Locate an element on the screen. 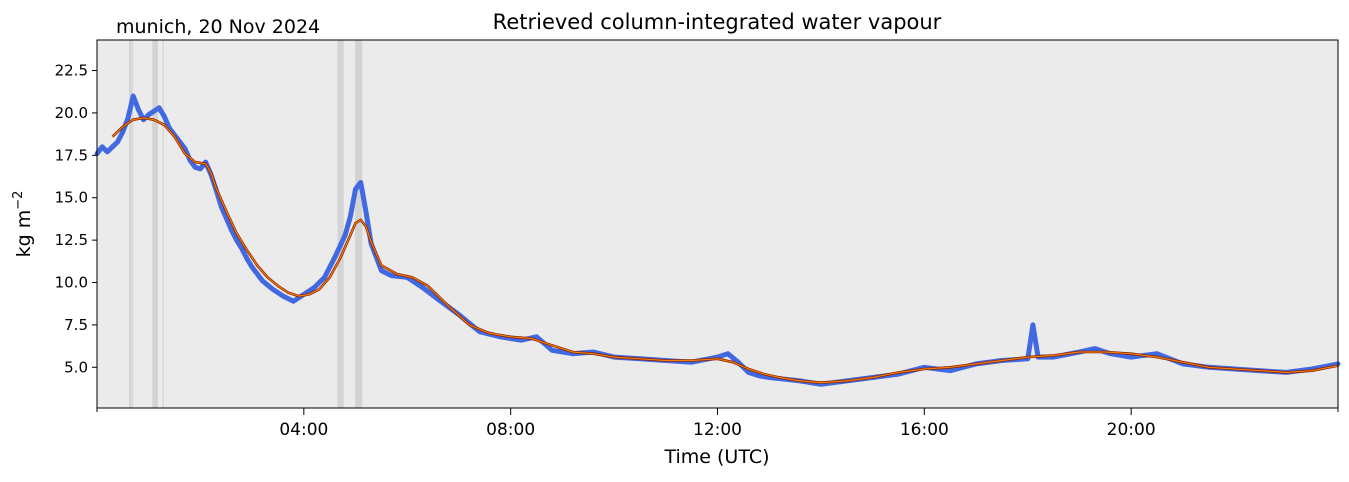 This screenshot has width=1349, height=482. y-axis-label-exponent: −2 is located at coordinates (18, 200).